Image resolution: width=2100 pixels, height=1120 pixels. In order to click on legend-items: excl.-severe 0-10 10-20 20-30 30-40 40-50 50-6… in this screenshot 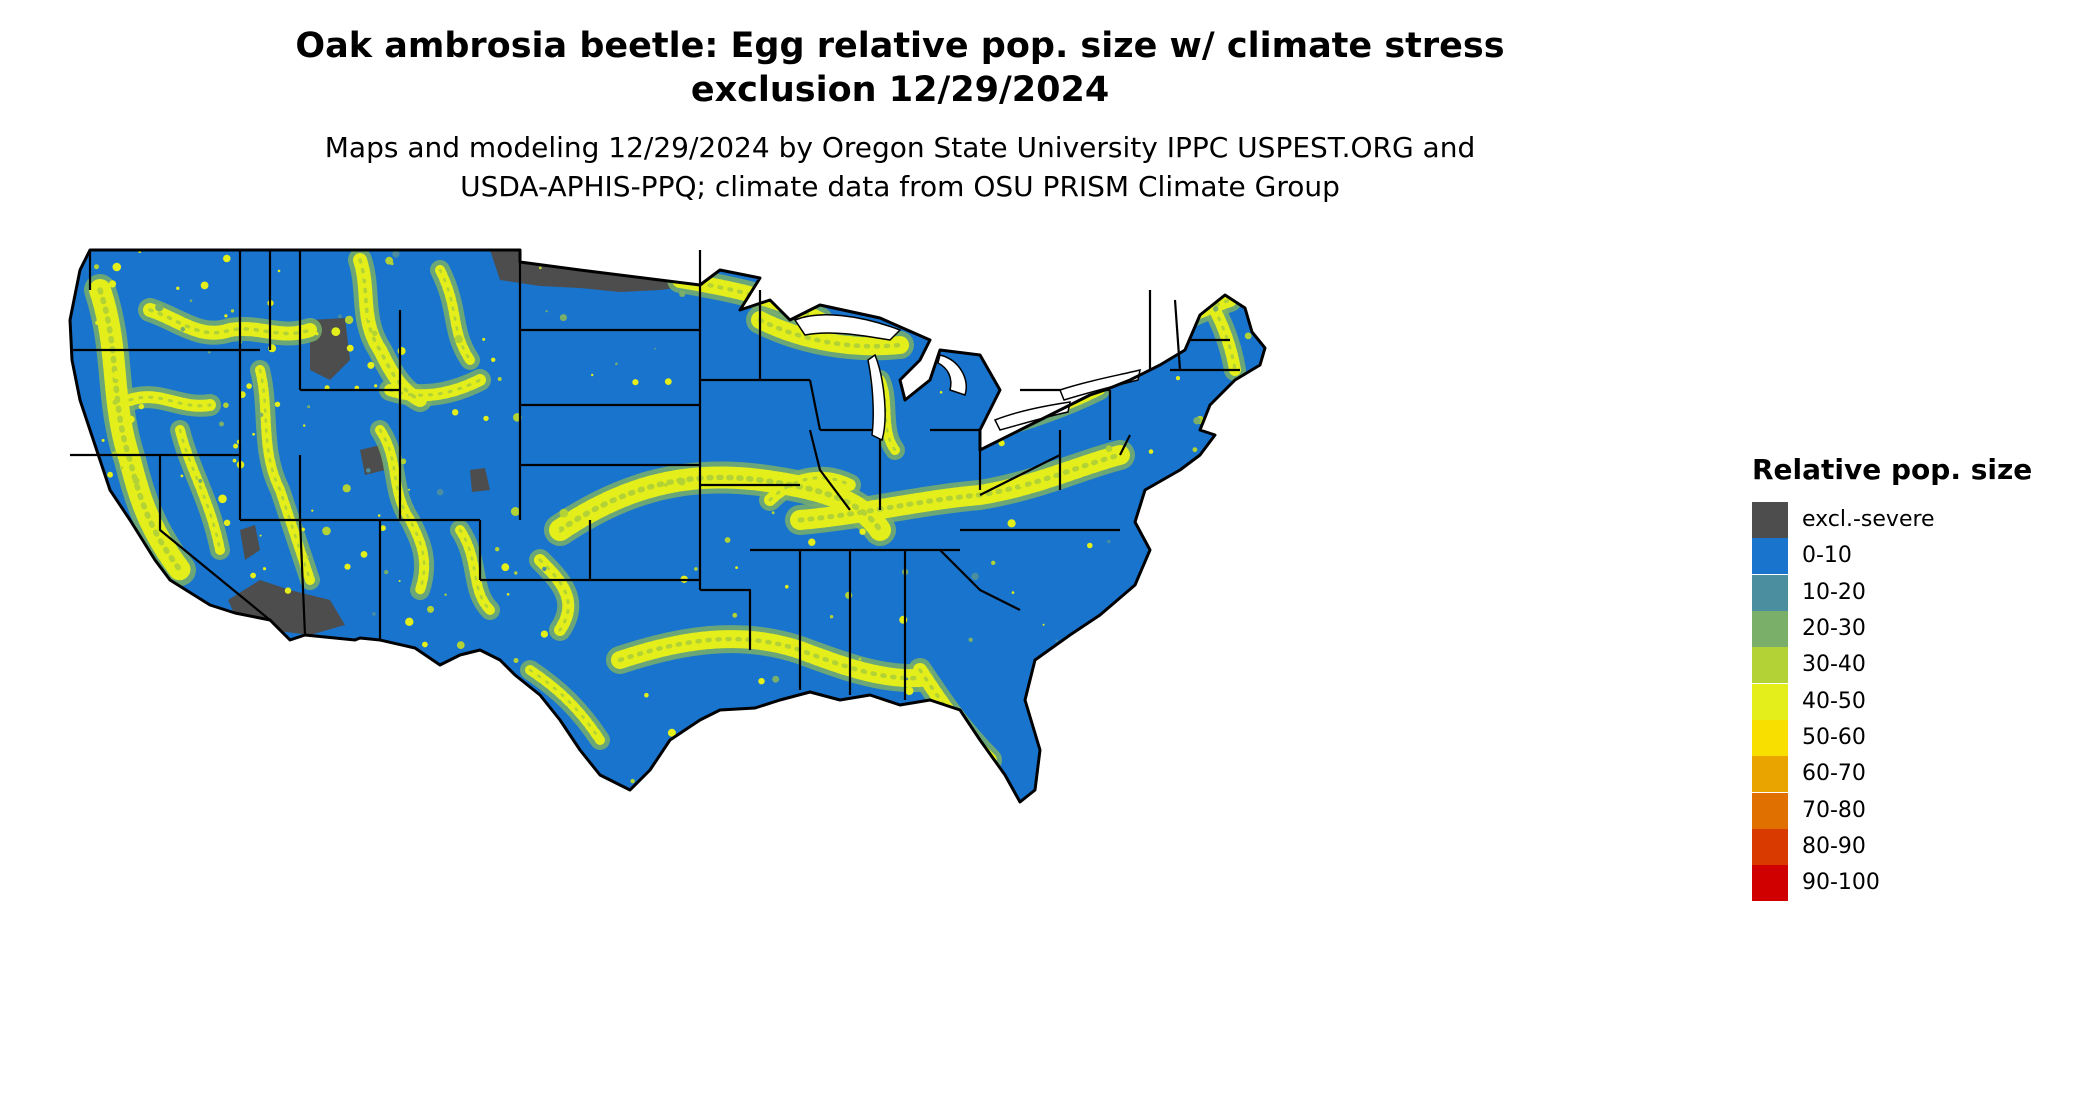, I will do `click(1892, 702)`.